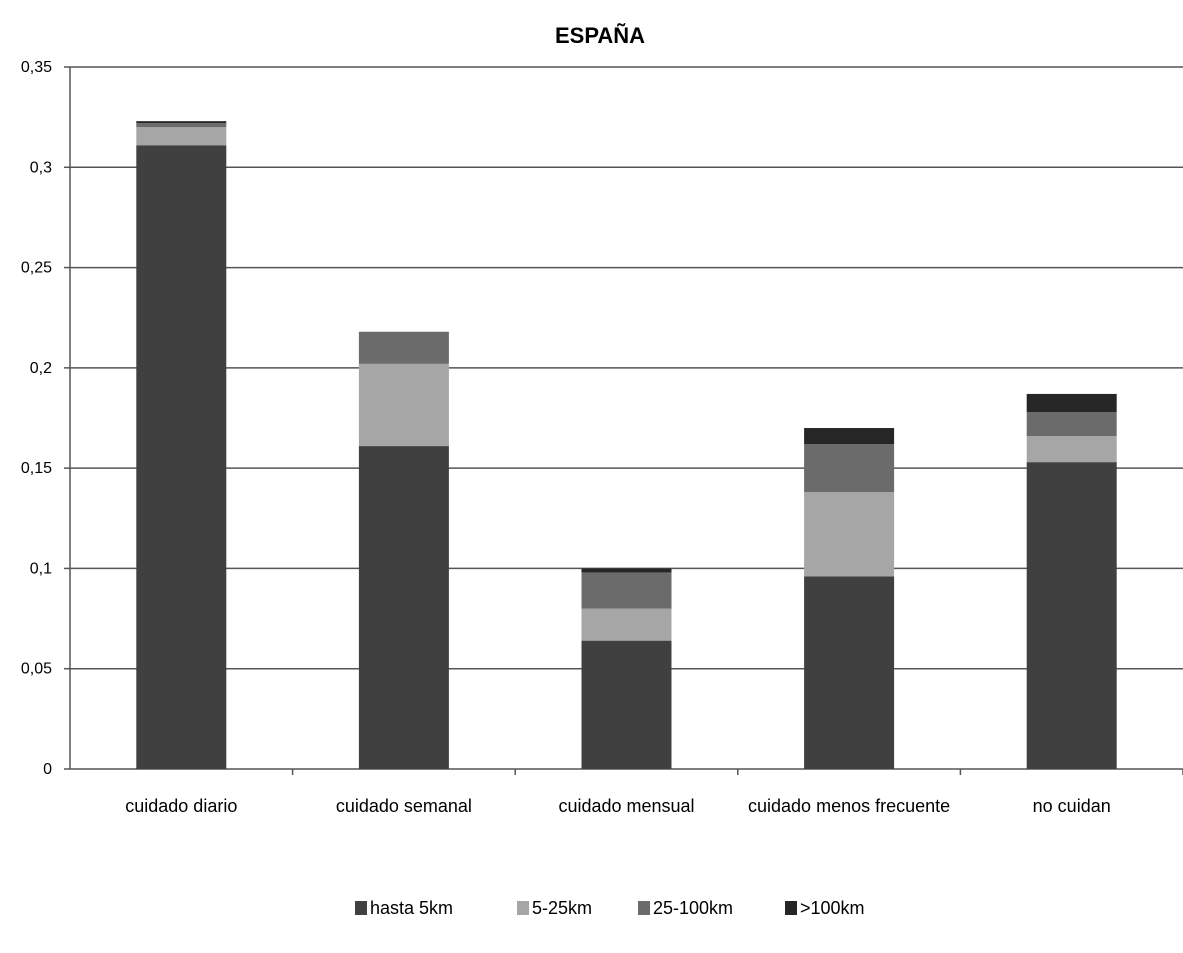 Image resolution: width=1183 pixels, height=953 pixels. What do you see at coordinates (832, 908) in the screenshot?
I see `legend-label: >100km` at bounding box center [832, 908].